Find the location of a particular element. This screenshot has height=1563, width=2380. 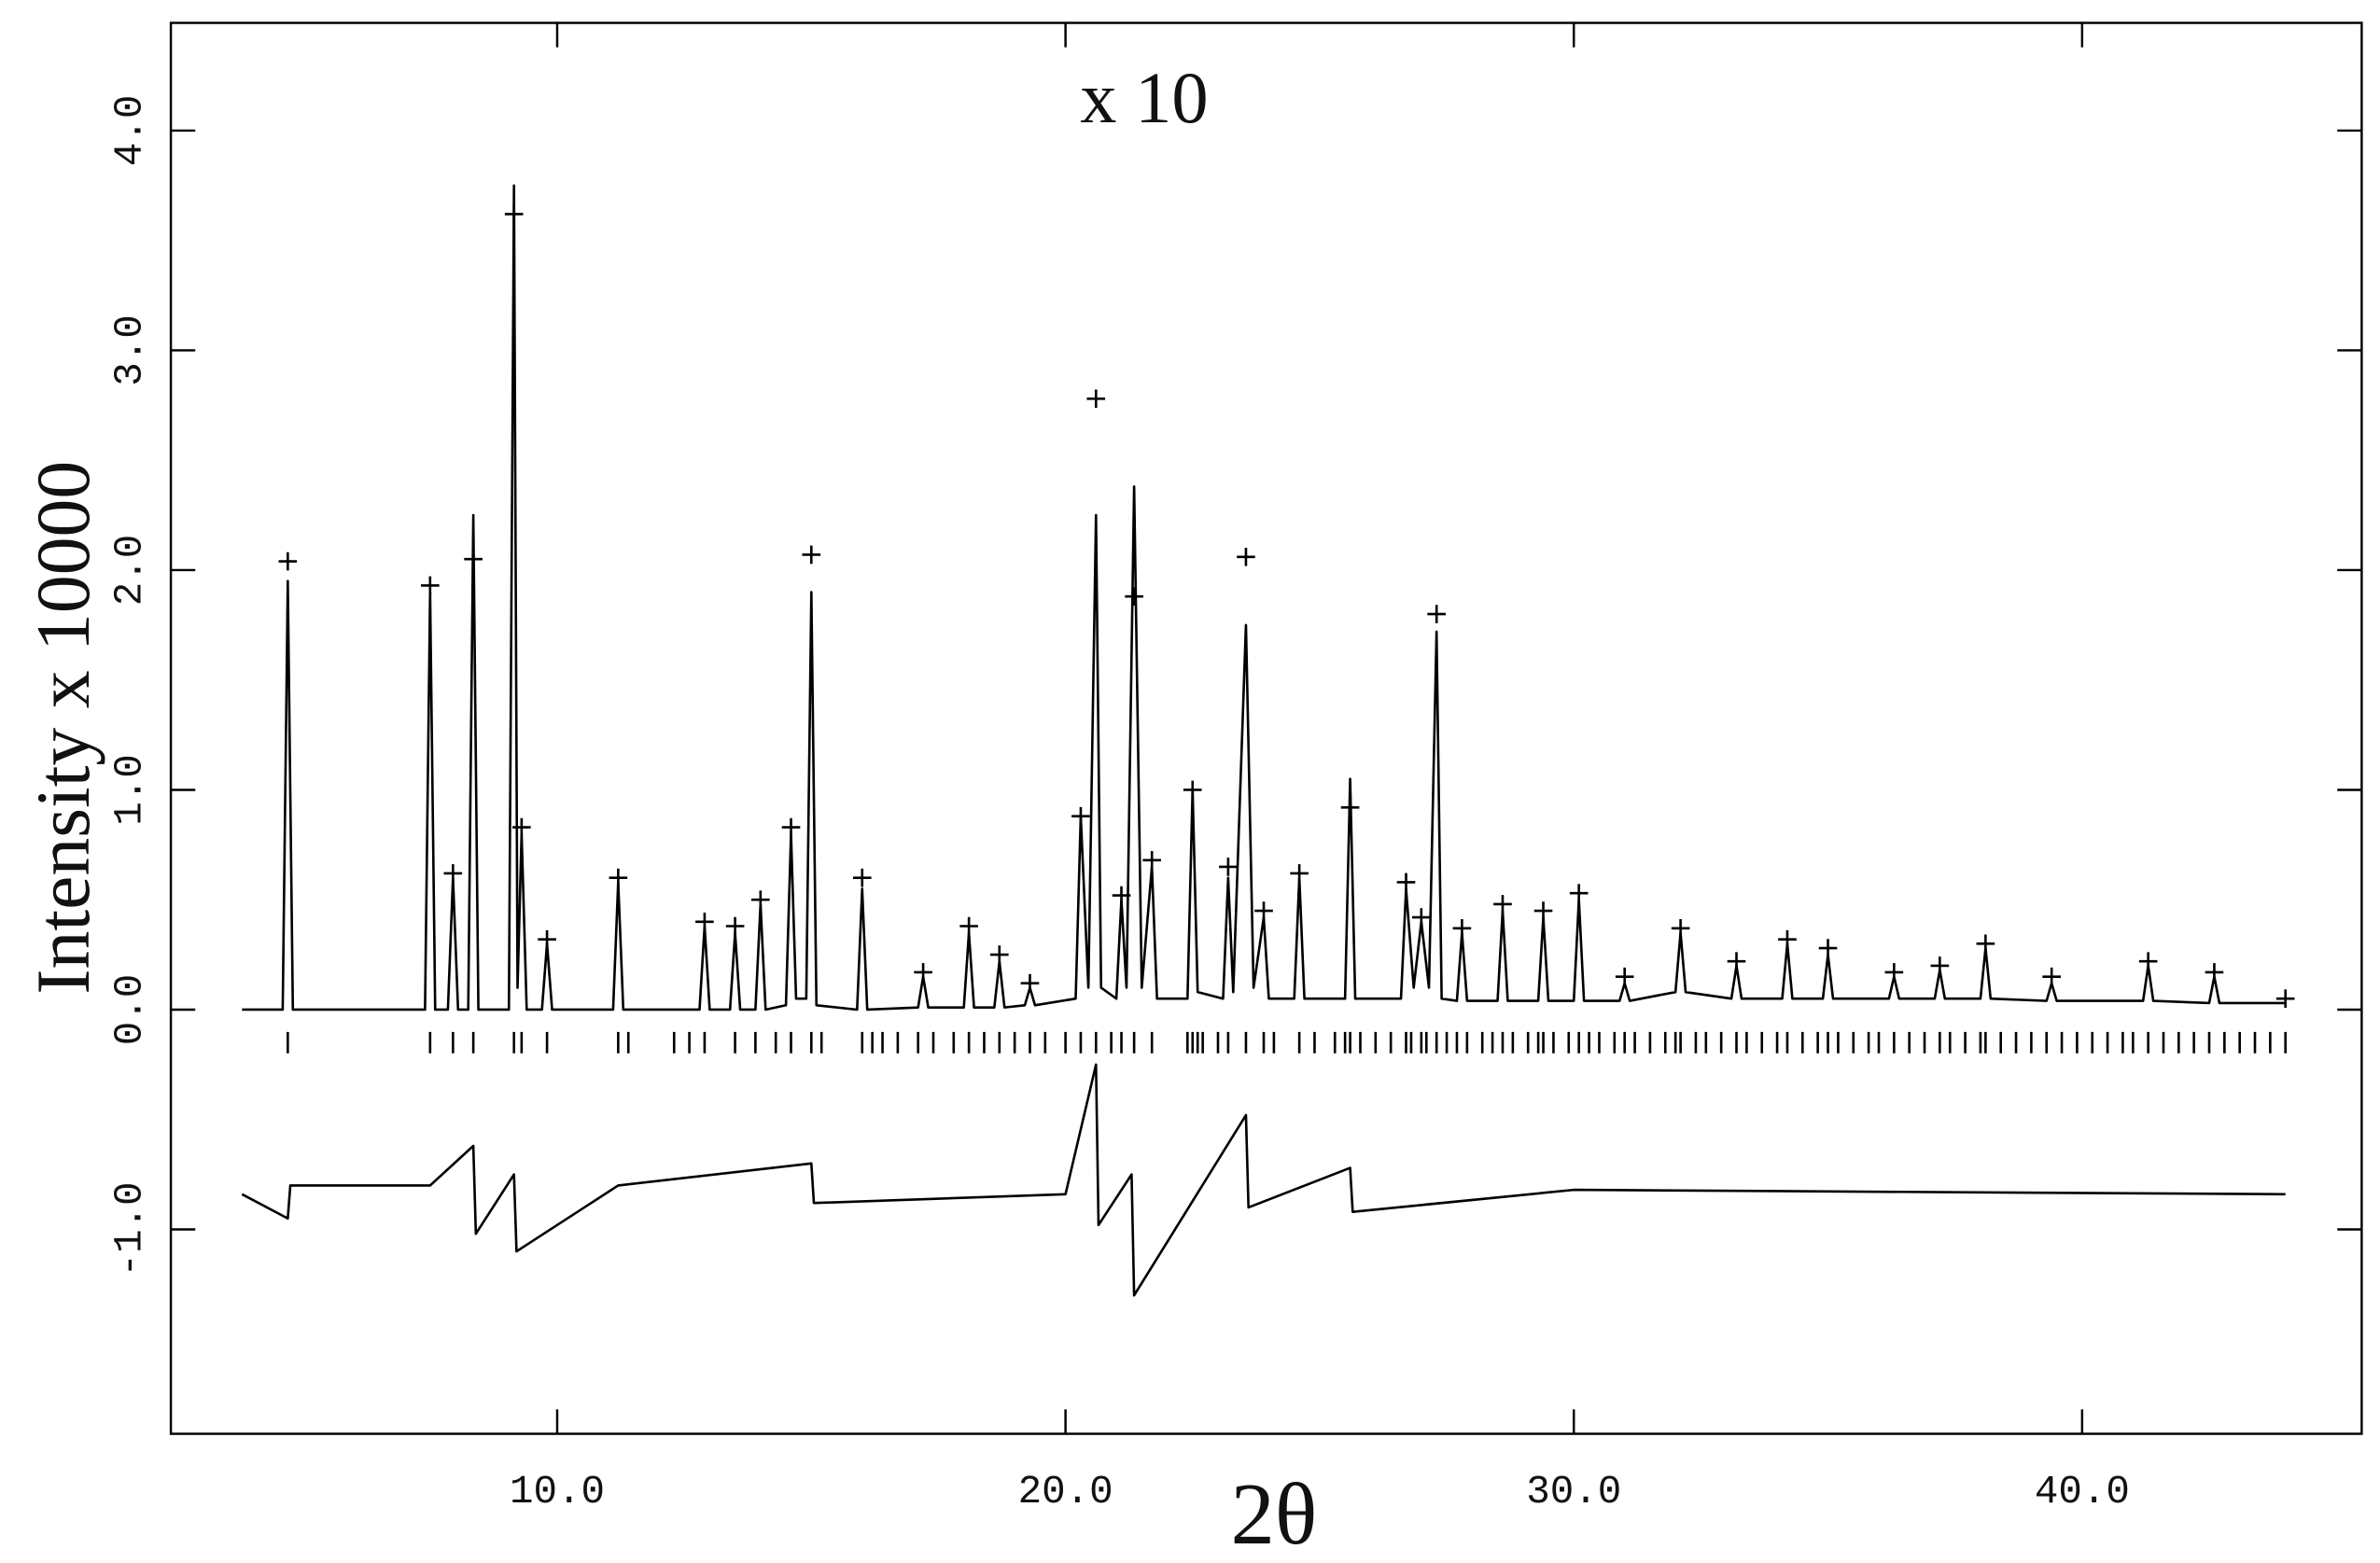

y-tick-label: 2.0 is located at coordinates (129, 571).